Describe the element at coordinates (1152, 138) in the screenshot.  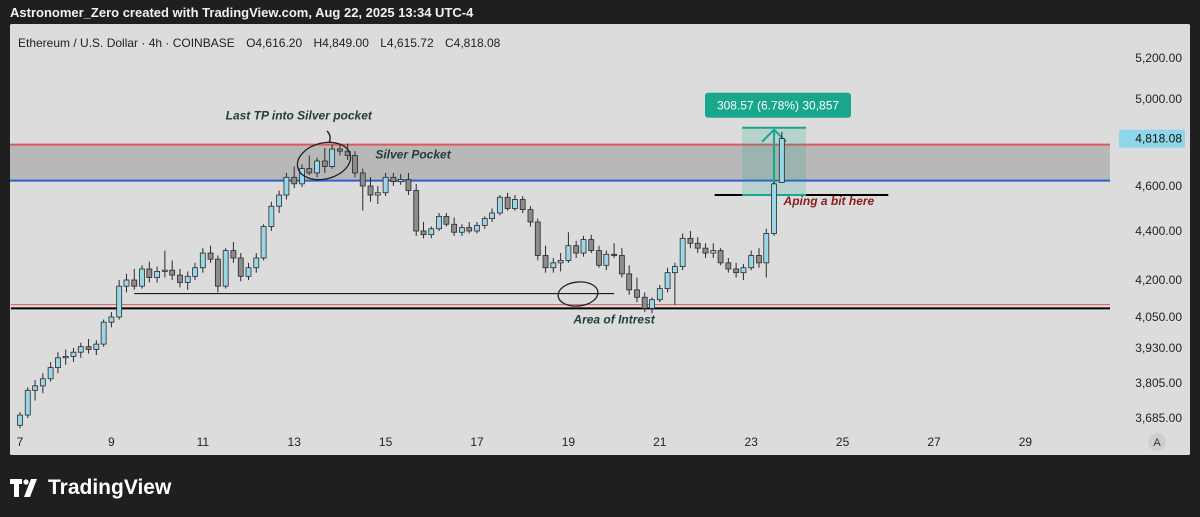
I see `last-price-tag` at that location.